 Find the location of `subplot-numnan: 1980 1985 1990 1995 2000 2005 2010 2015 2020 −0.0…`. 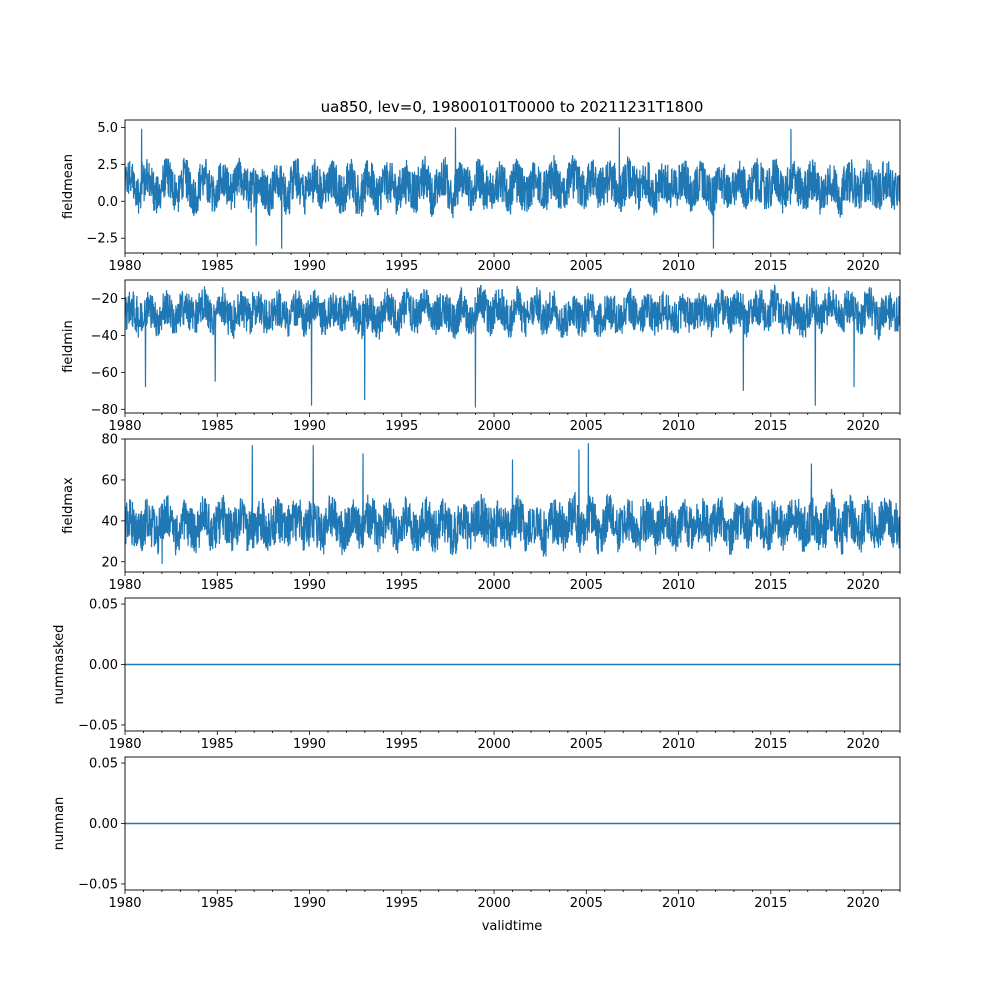

subplot-numnan: 1980 1985 1990 1995 2000 2005 2010 2015 2020 −0.0… is located at coordinates (476, 834).